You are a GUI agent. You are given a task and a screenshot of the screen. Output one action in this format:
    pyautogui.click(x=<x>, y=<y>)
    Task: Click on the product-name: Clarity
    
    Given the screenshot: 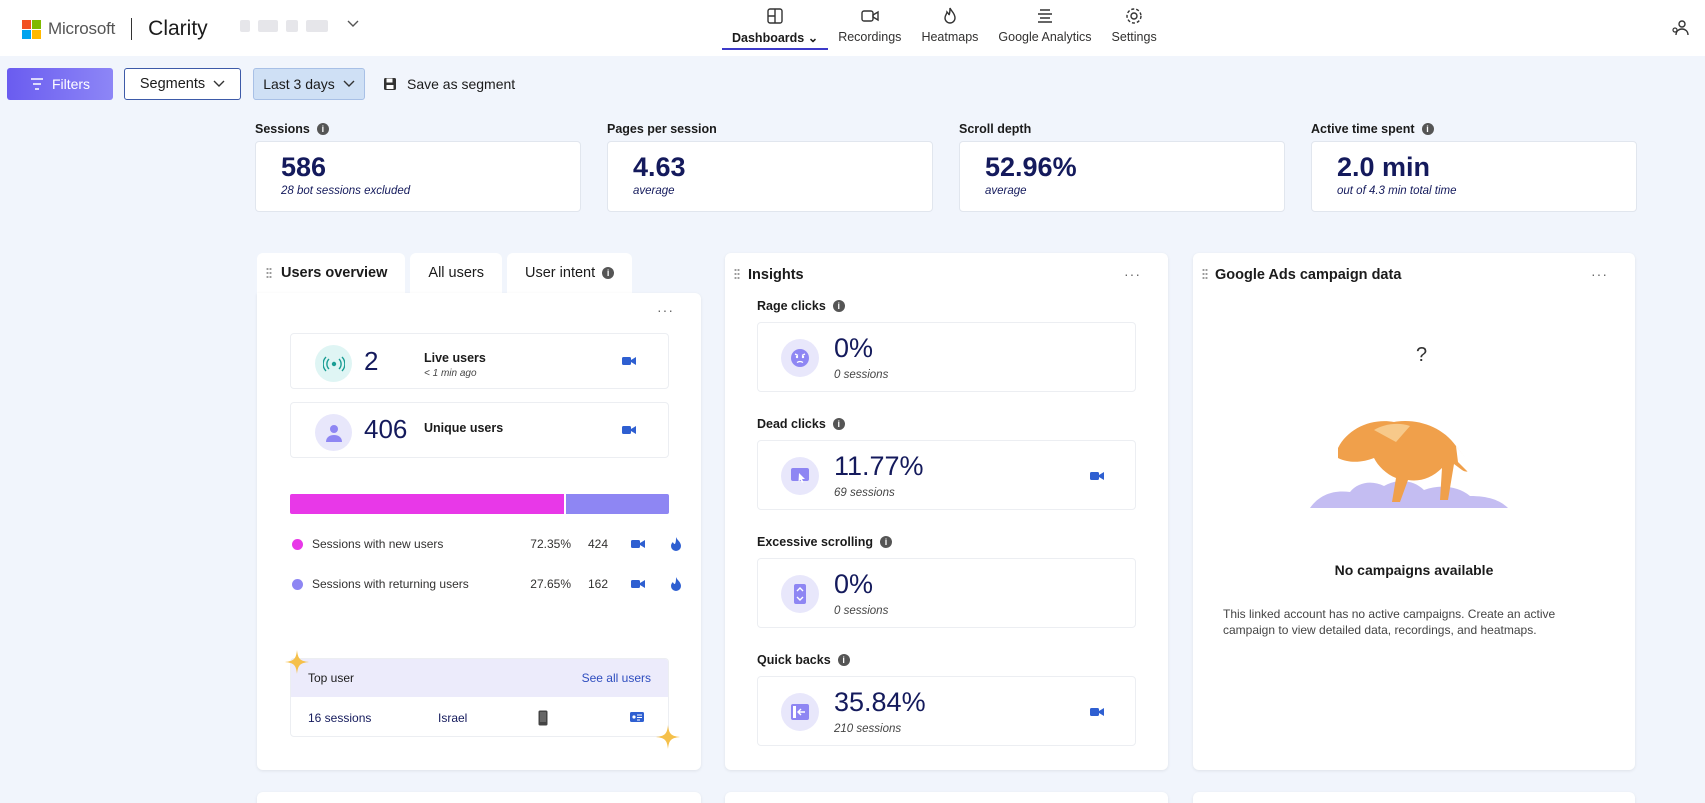 What is the action you would take?
    pyautogui.click(x=178, y=28)
    